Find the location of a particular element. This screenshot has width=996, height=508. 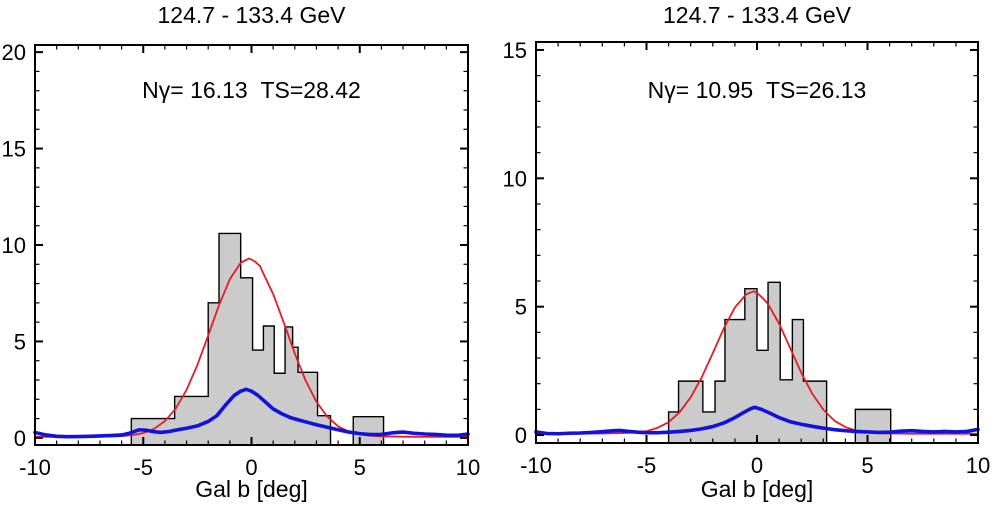

photon-histogram is located at coordinates (257, 339).